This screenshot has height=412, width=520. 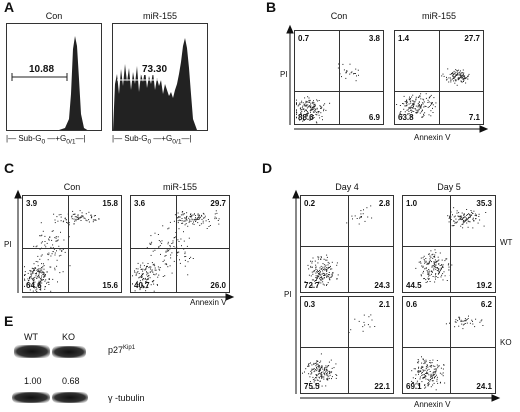 What do you see at coordinates (451, 245) in the screenshot?
I see `scatter-dots` at bounding box center [451, 245].